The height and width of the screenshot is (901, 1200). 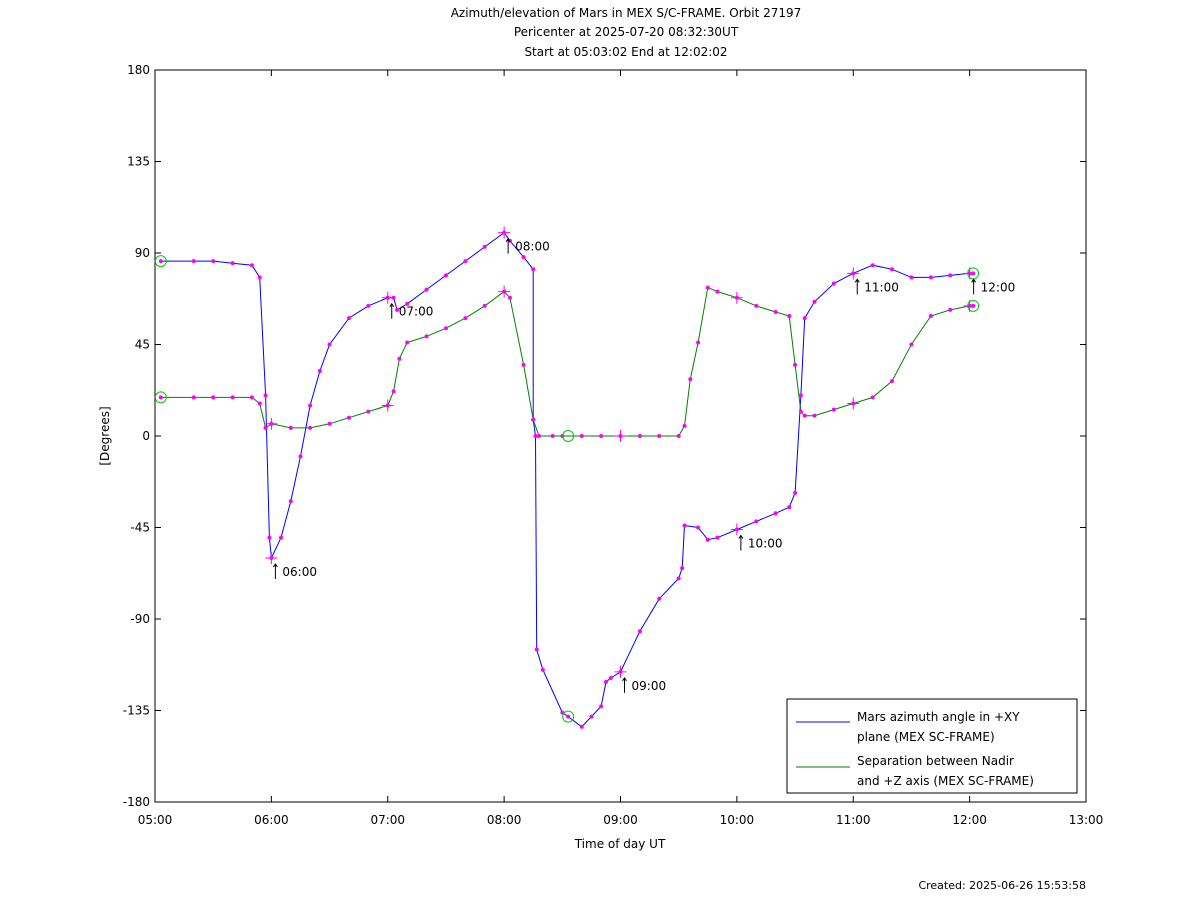 What do you see at coordinates (138, 70) in the screenshot?
I see `y-tick-label: 180` at bounding box center [138, 70].